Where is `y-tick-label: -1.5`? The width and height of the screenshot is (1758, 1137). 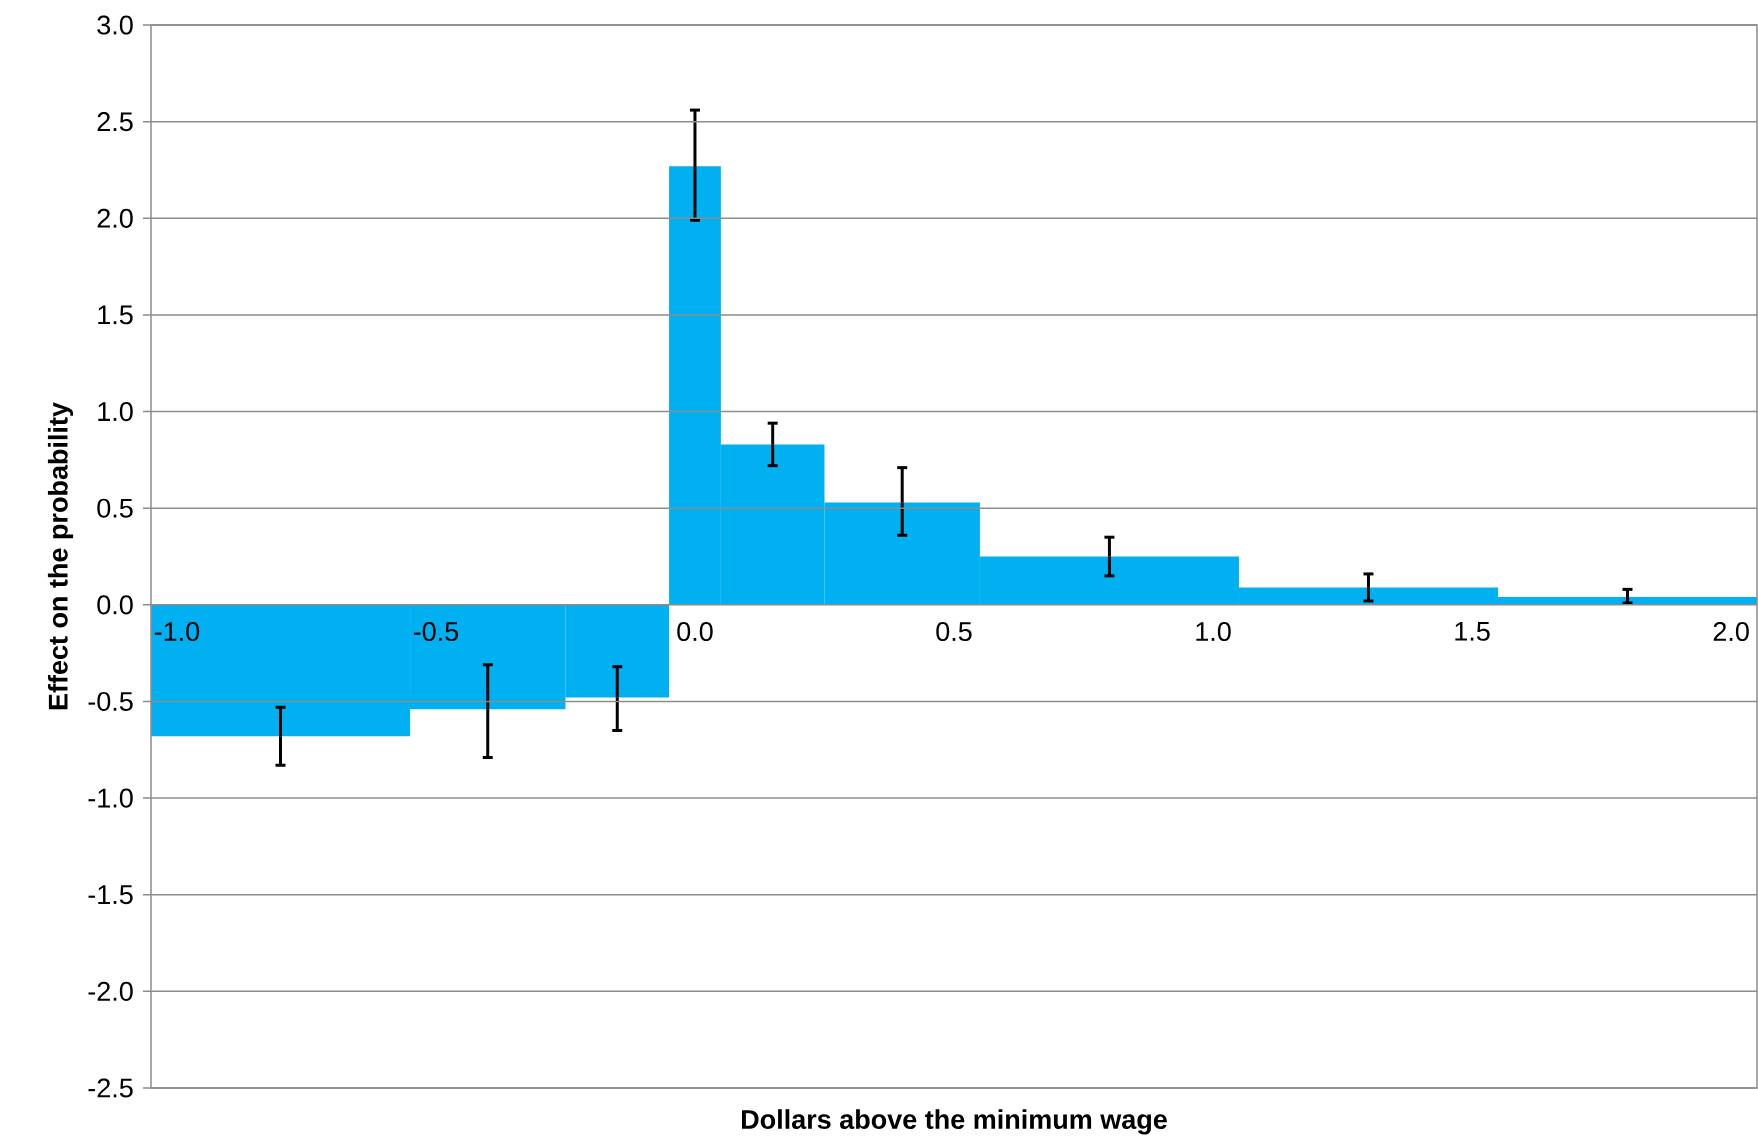 y-tick-label: -1.5 is located at coordinates (110, 895).